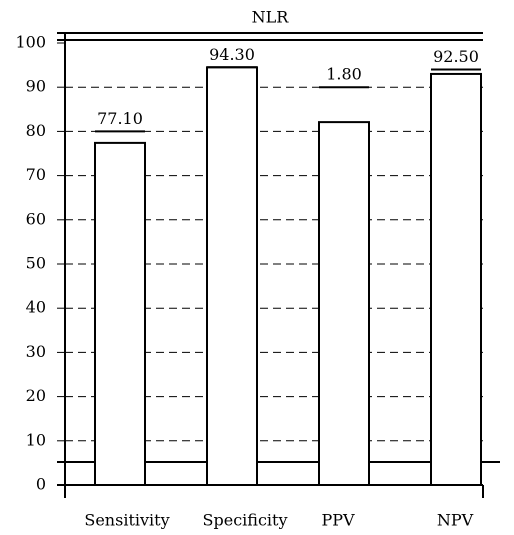  I want to click on y-tick-label: 90, so click(36, 86).